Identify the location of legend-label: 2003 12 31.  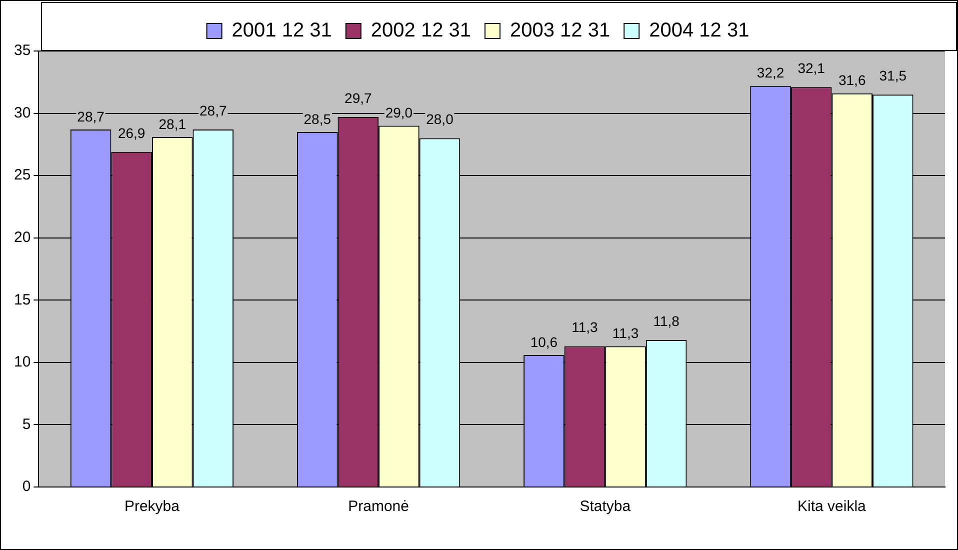
(560, 31).